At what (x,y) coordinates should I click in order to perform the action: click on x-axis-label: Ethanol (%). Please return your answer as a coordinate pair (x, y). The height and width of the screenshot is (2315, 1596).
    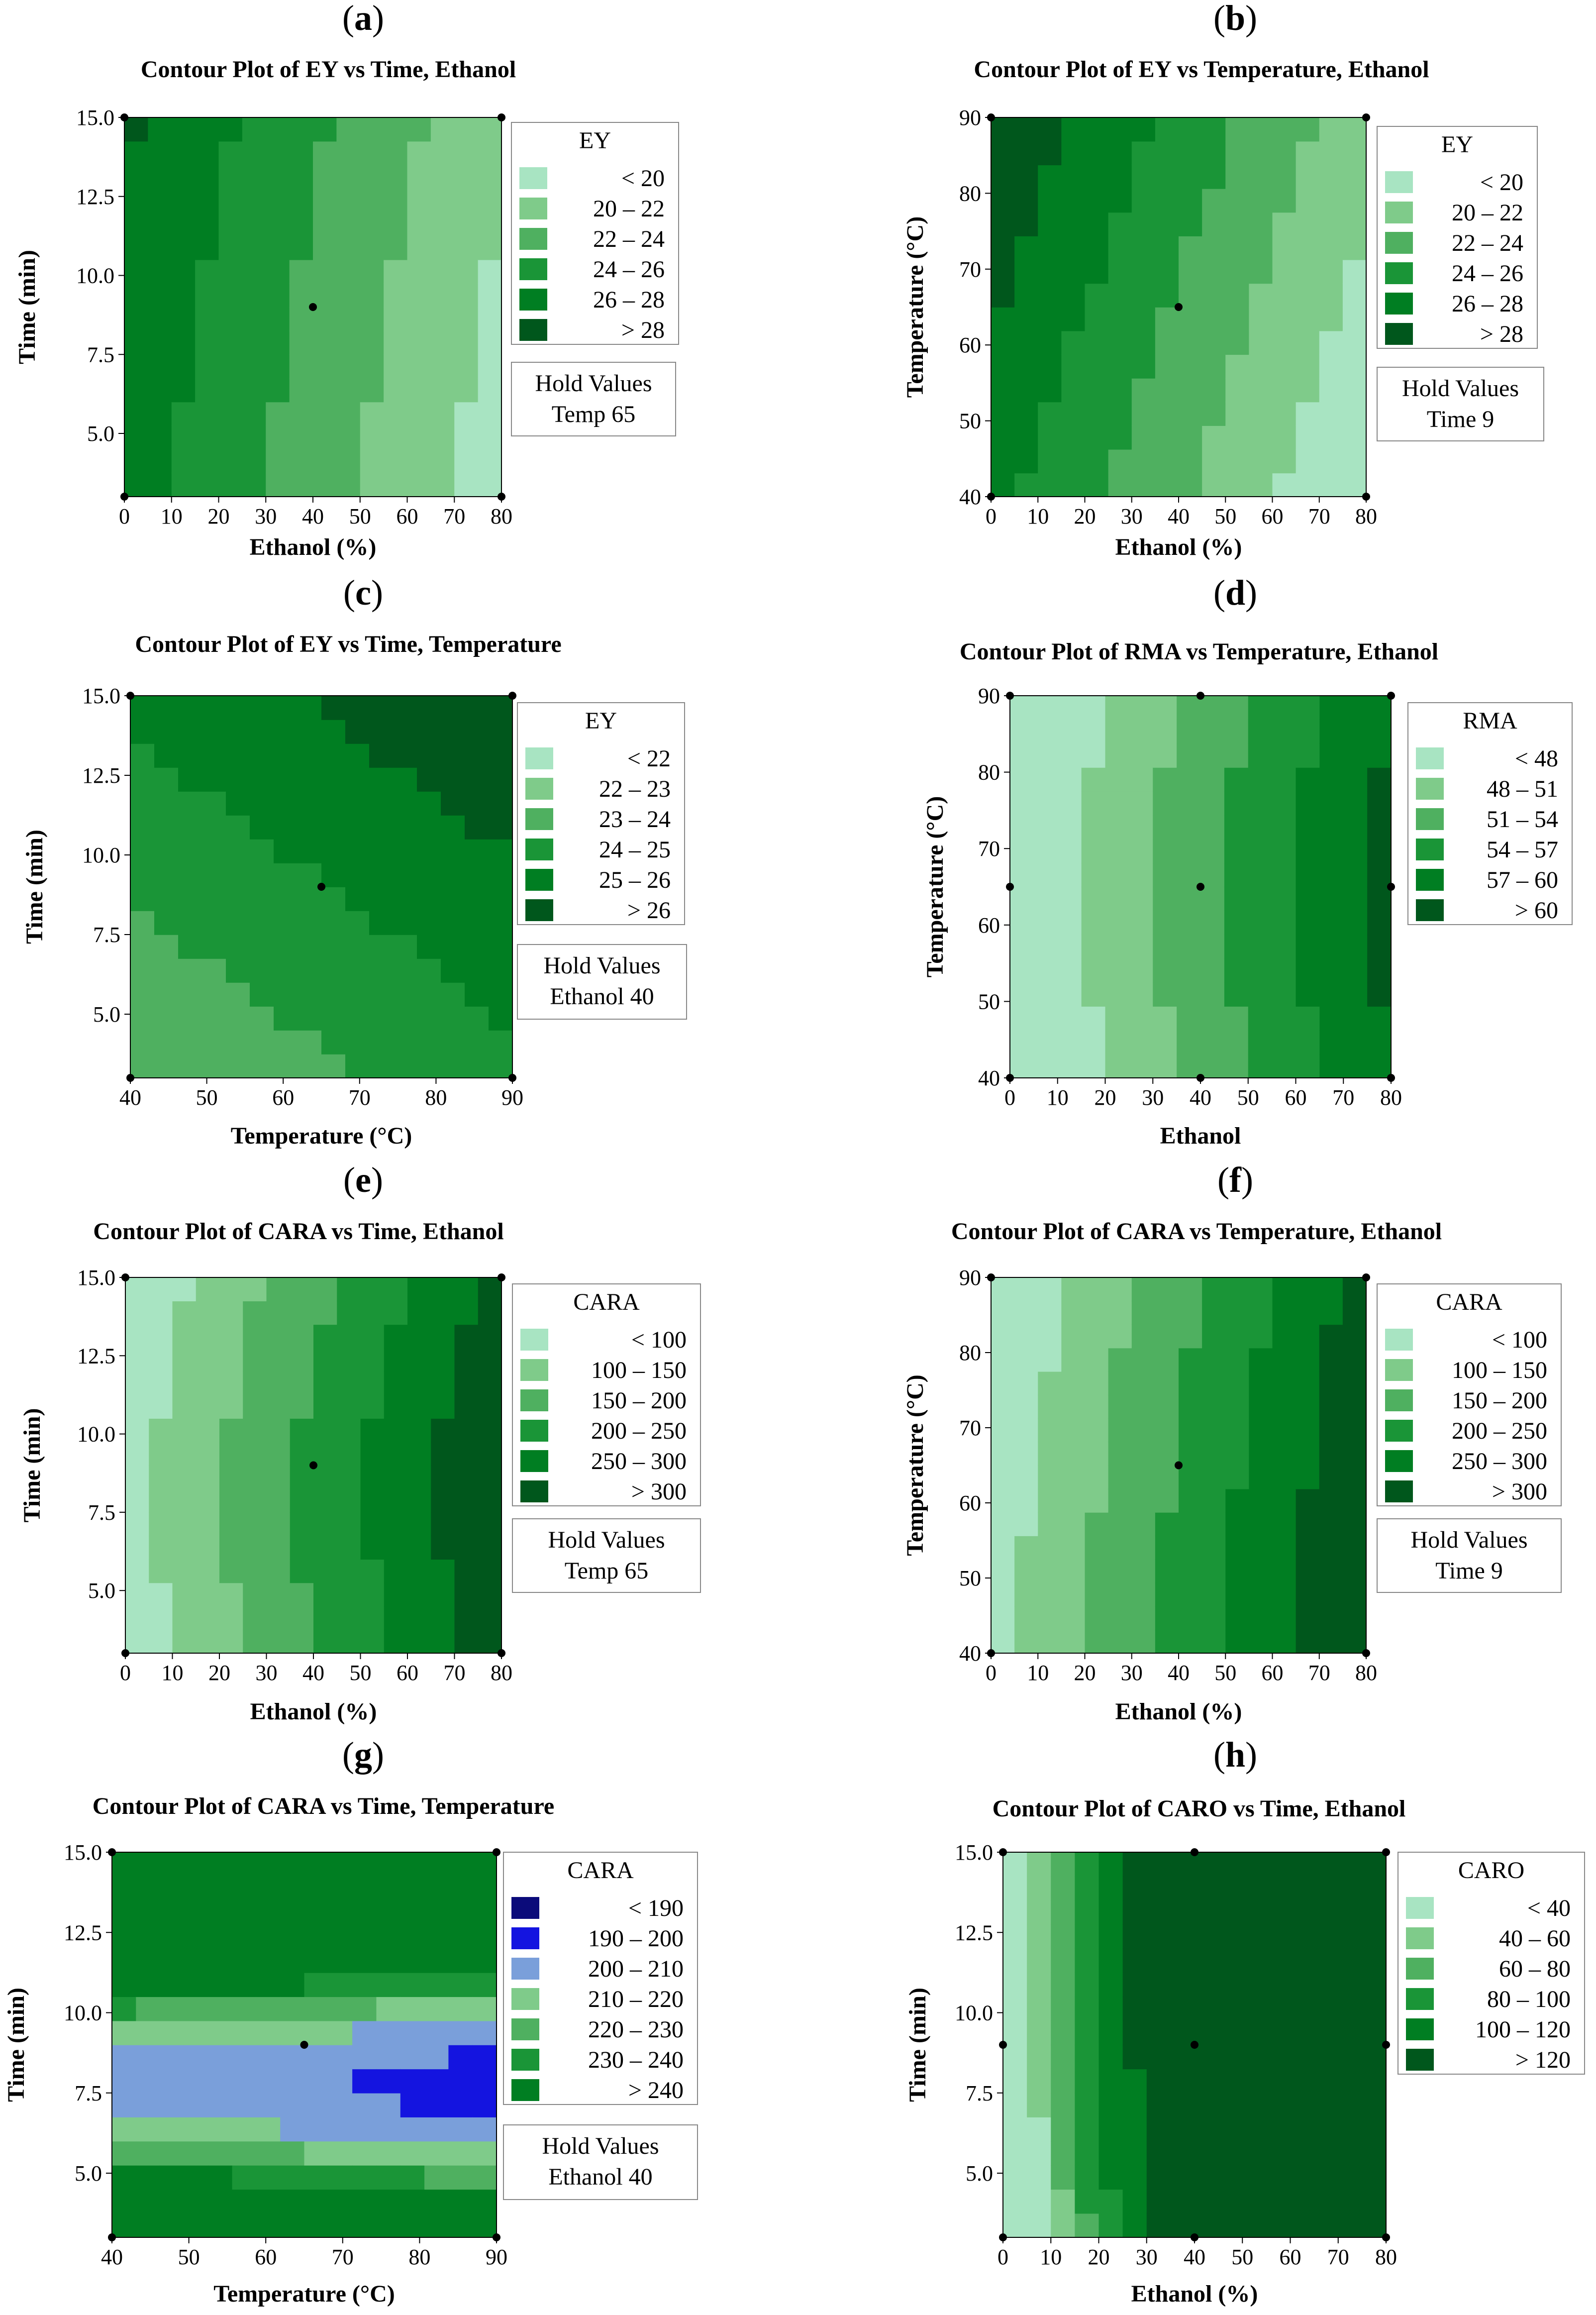
    Looking at the image, I should click on (314, 547).